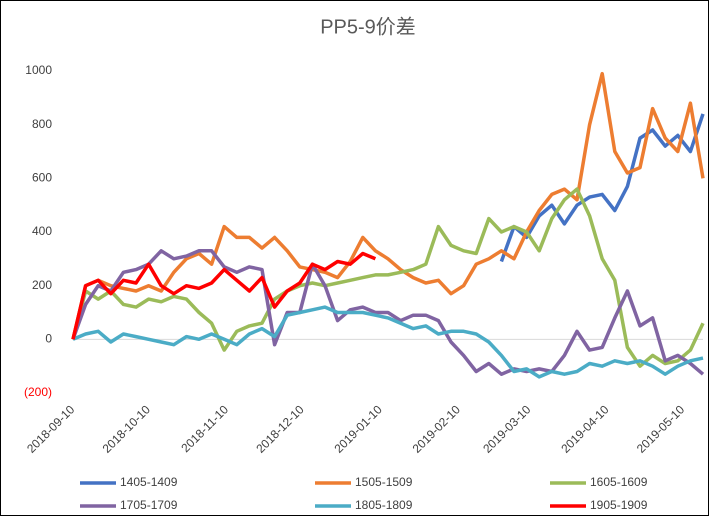  What do you see at coordinates (149, 482) in the screenshot?
I see `legend-label: 1405-1409` at bounding box center [149, 482].